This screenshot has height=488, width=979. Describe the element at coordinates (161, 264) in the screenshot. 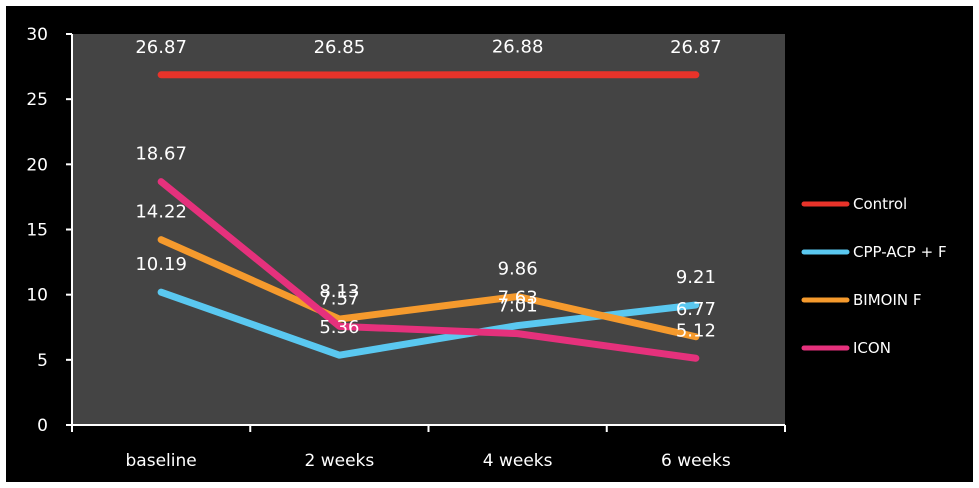

I see `data-label: 10.19` at that location.